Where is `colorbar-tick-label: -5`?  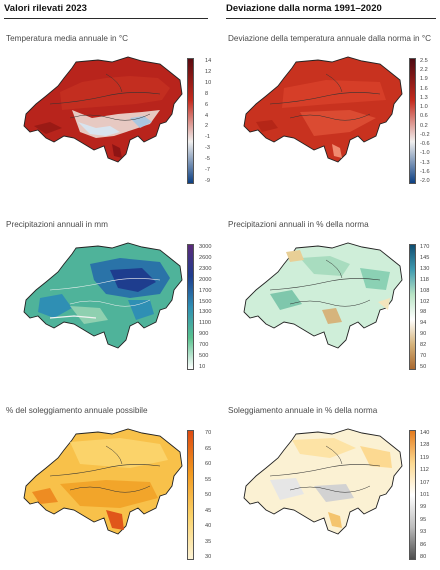
colorbar-tick-label: -5 is located at coordinates (207, 159).